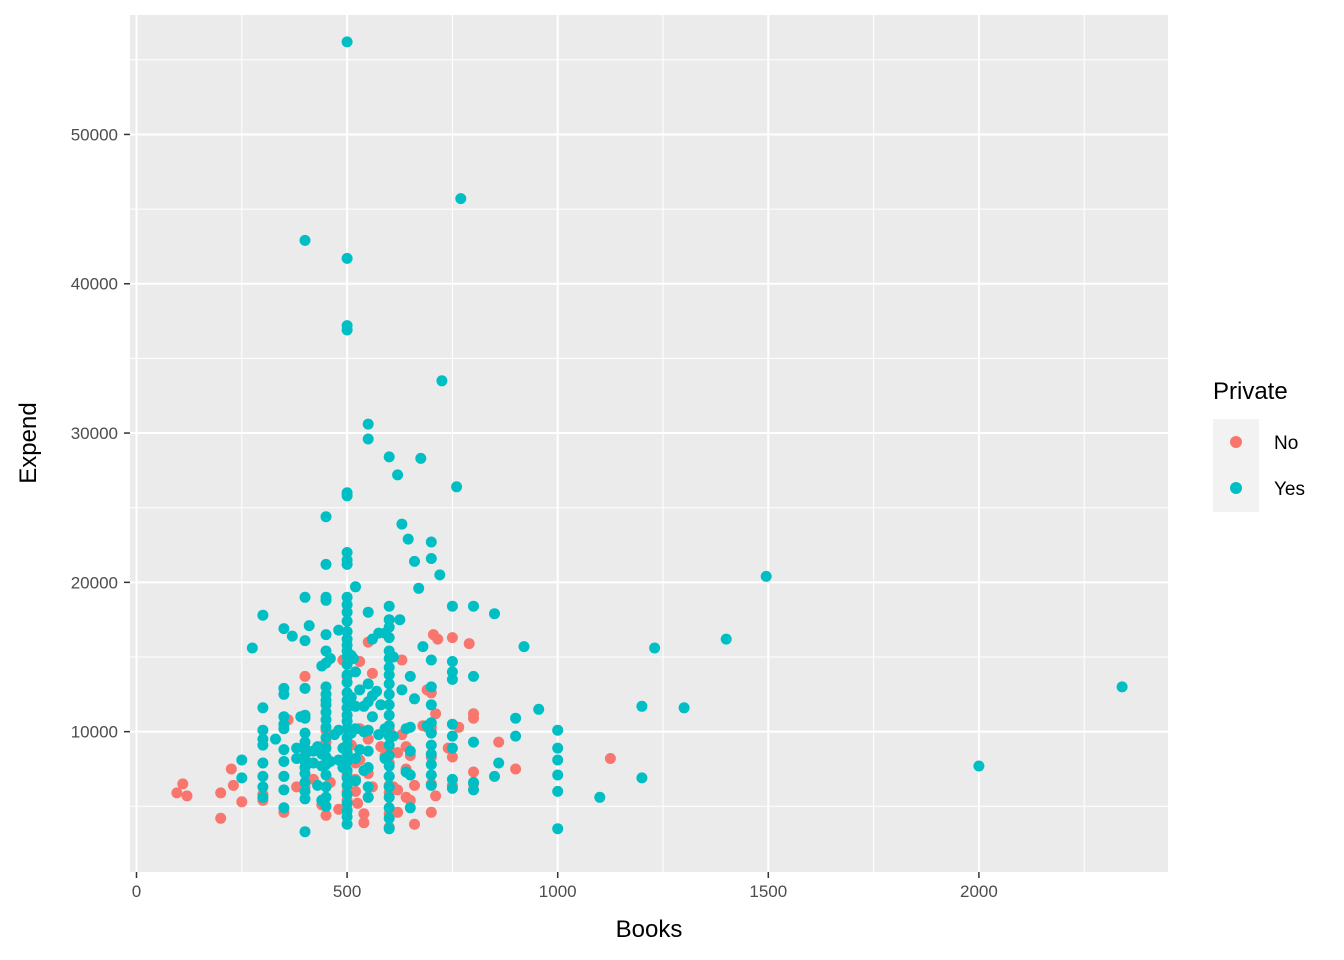 Image resolution: width=1344 pixels, height=960 pixels. Describe the element at coordinates (94, 134) in the screenshot. I see `y-tick-label: 50000` at that location.